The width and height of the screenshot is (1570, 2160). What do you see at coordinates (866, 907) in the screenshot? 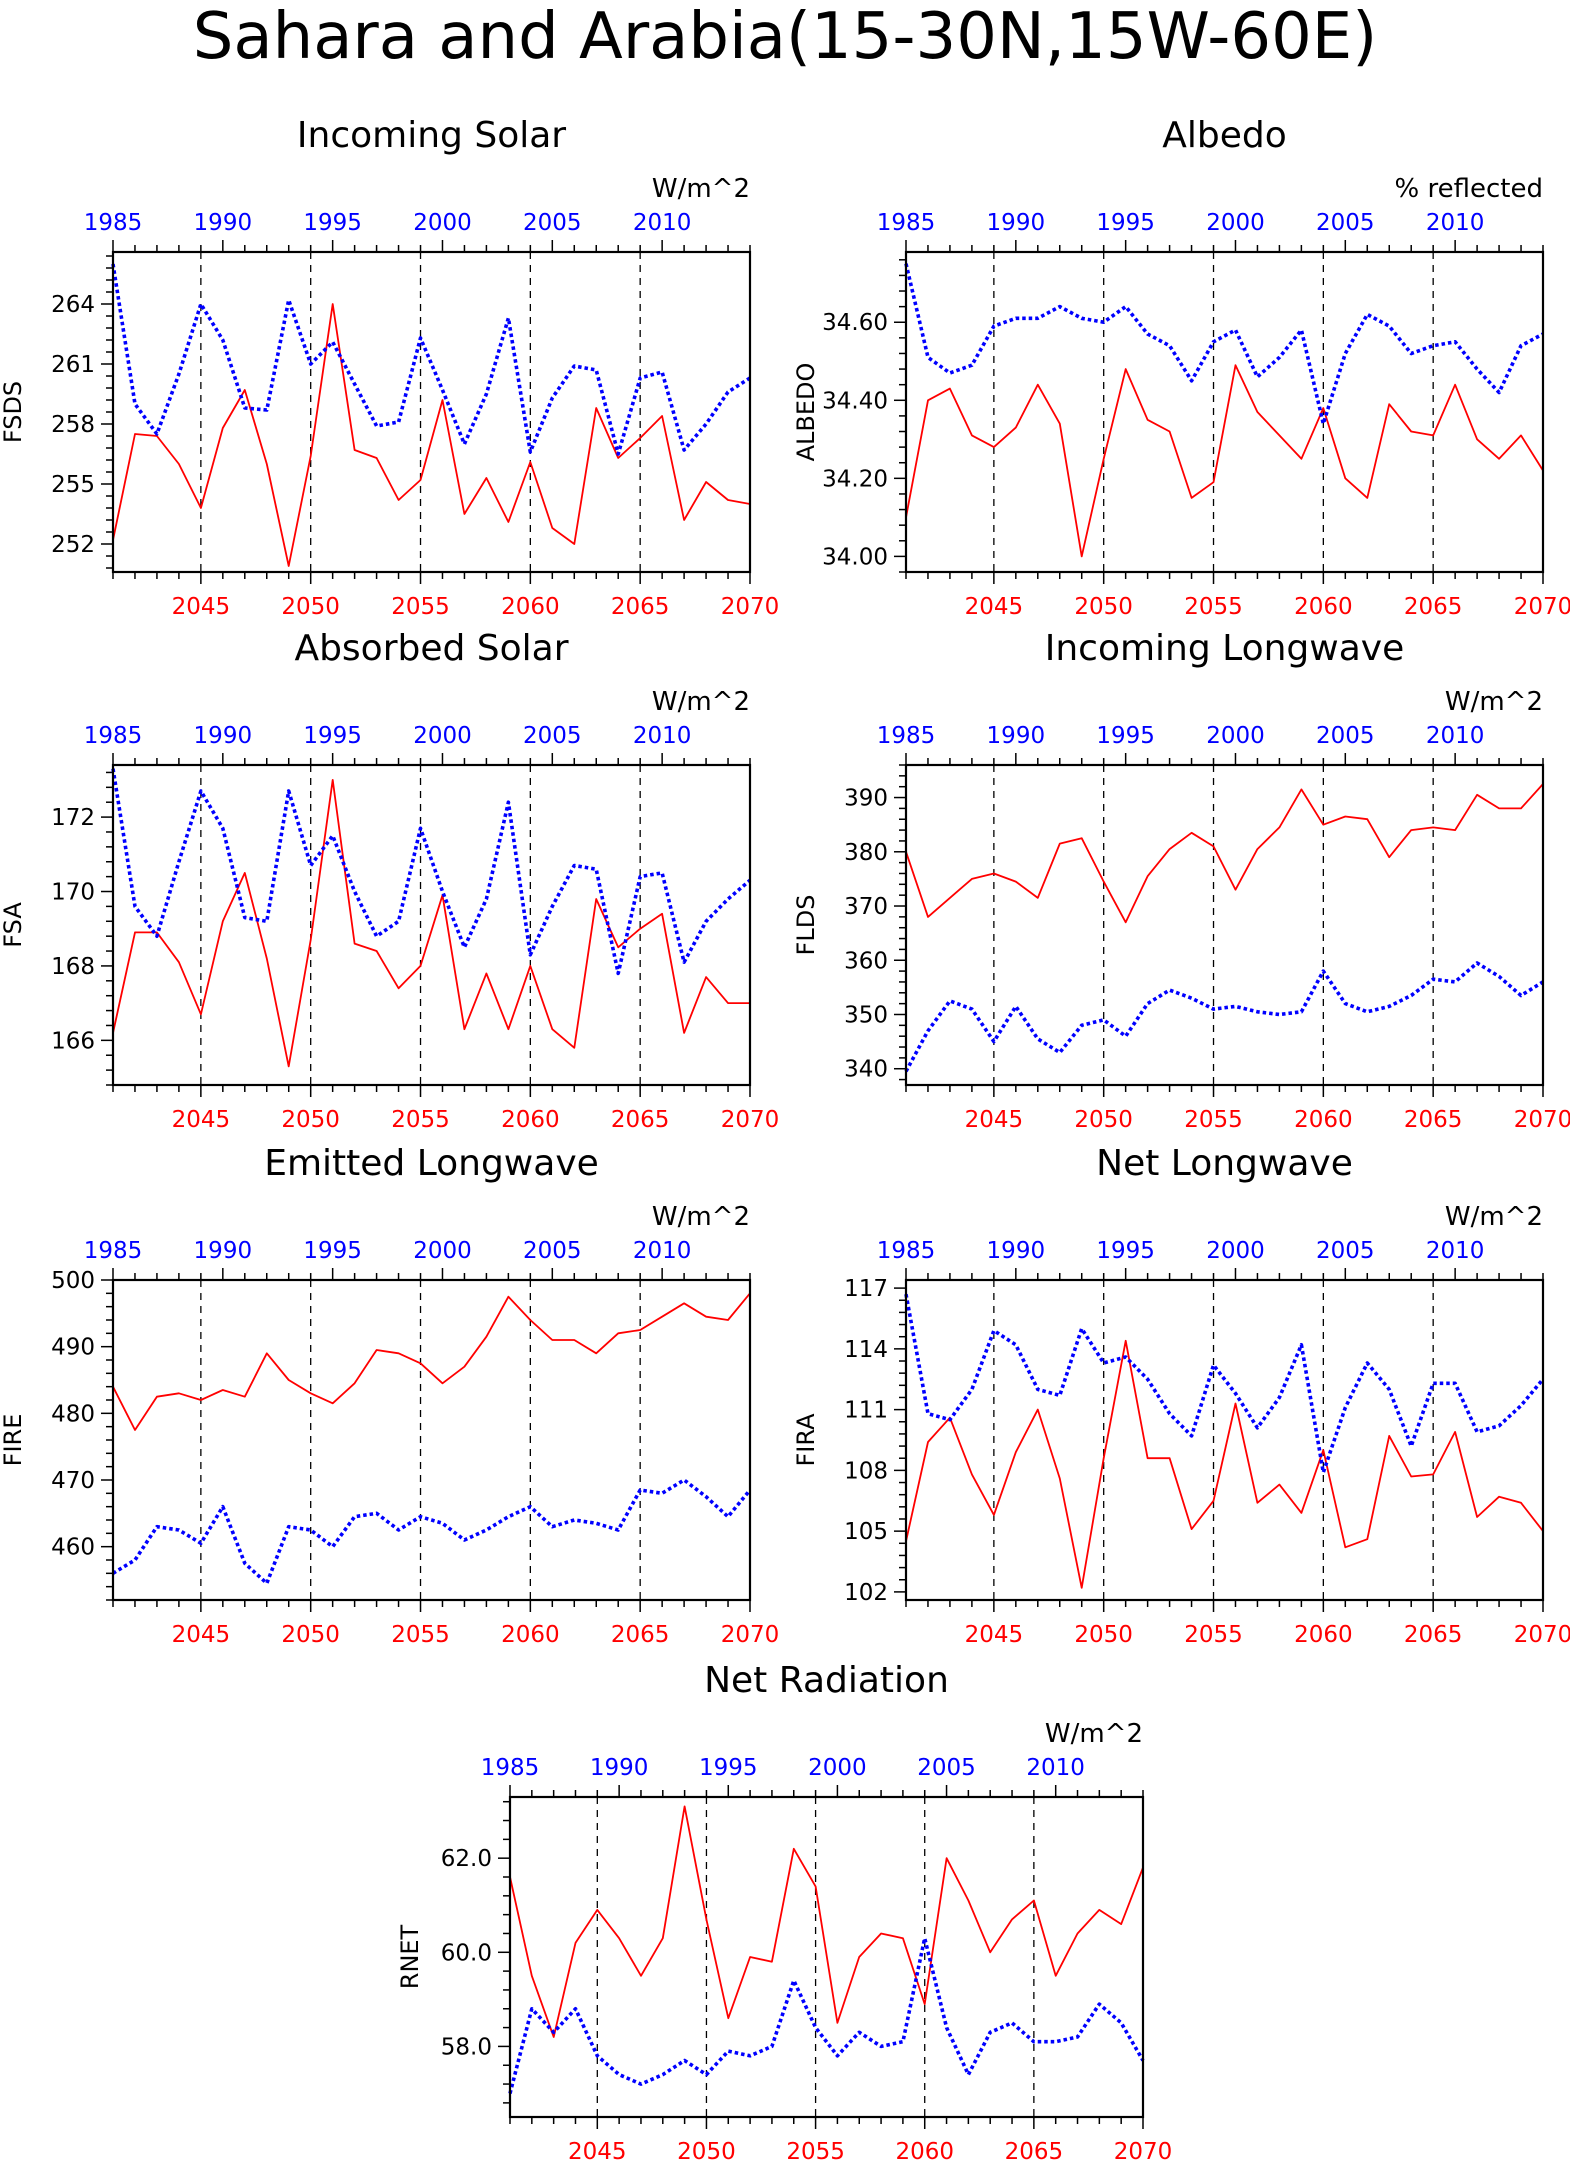
I see `y-tick-label: 370` at bounding box center [866, 907].